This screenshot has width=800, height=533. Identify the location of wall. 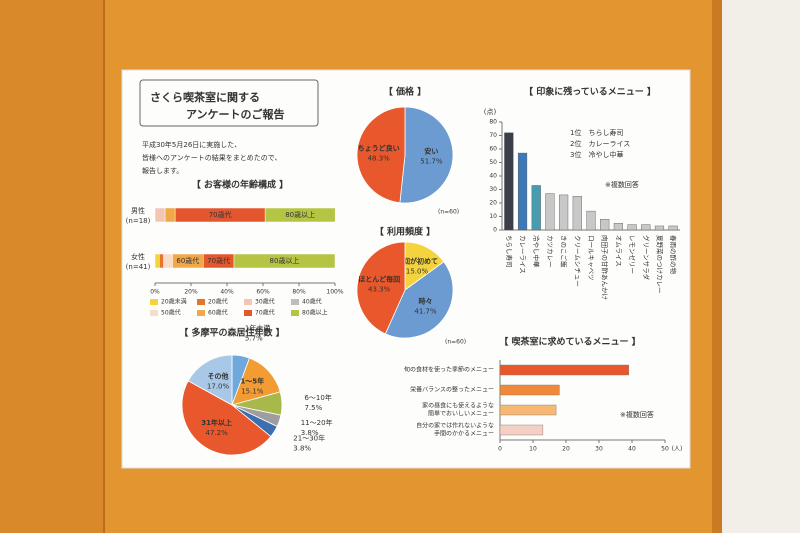
(761, 266).